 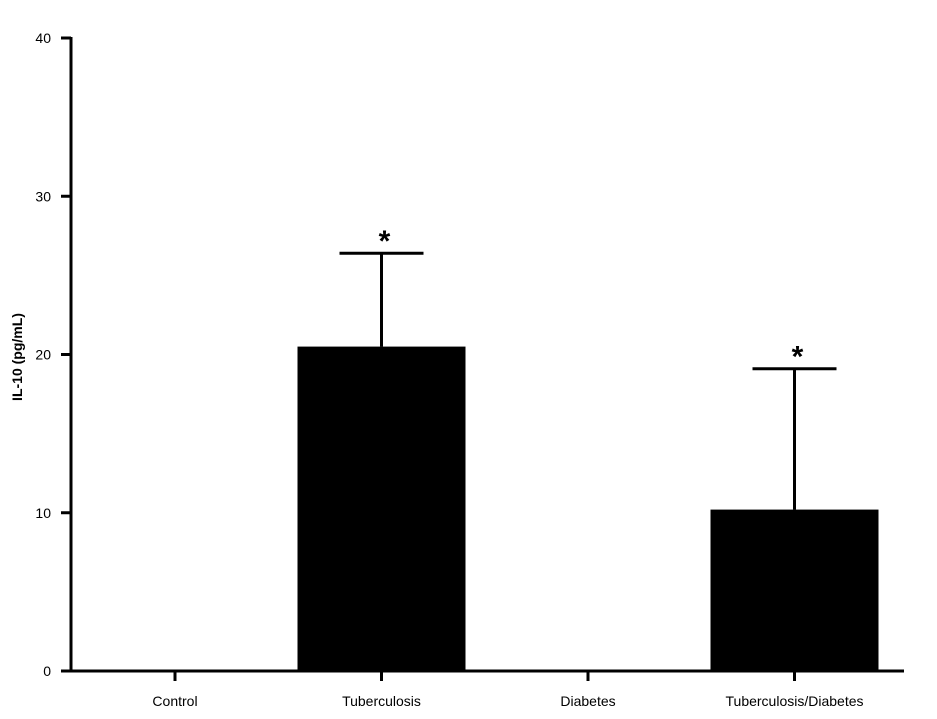 I want to click on y-axis-title: IL-10 (pg/mL), so click(x=17, y=357).